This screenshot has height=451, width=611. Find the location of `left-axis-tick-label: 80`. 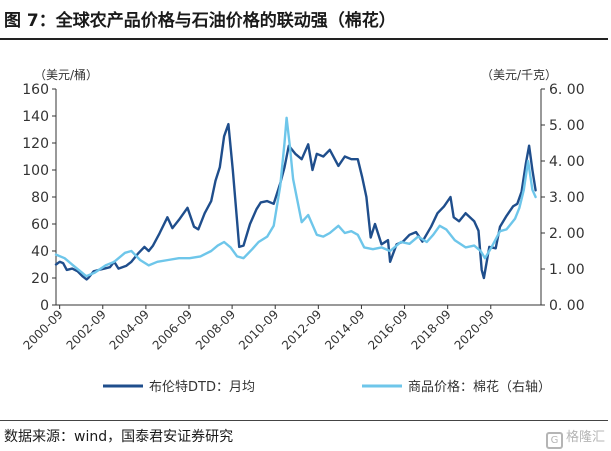

left-axis-tick-label: 80 is located at coordinates (40, 198).